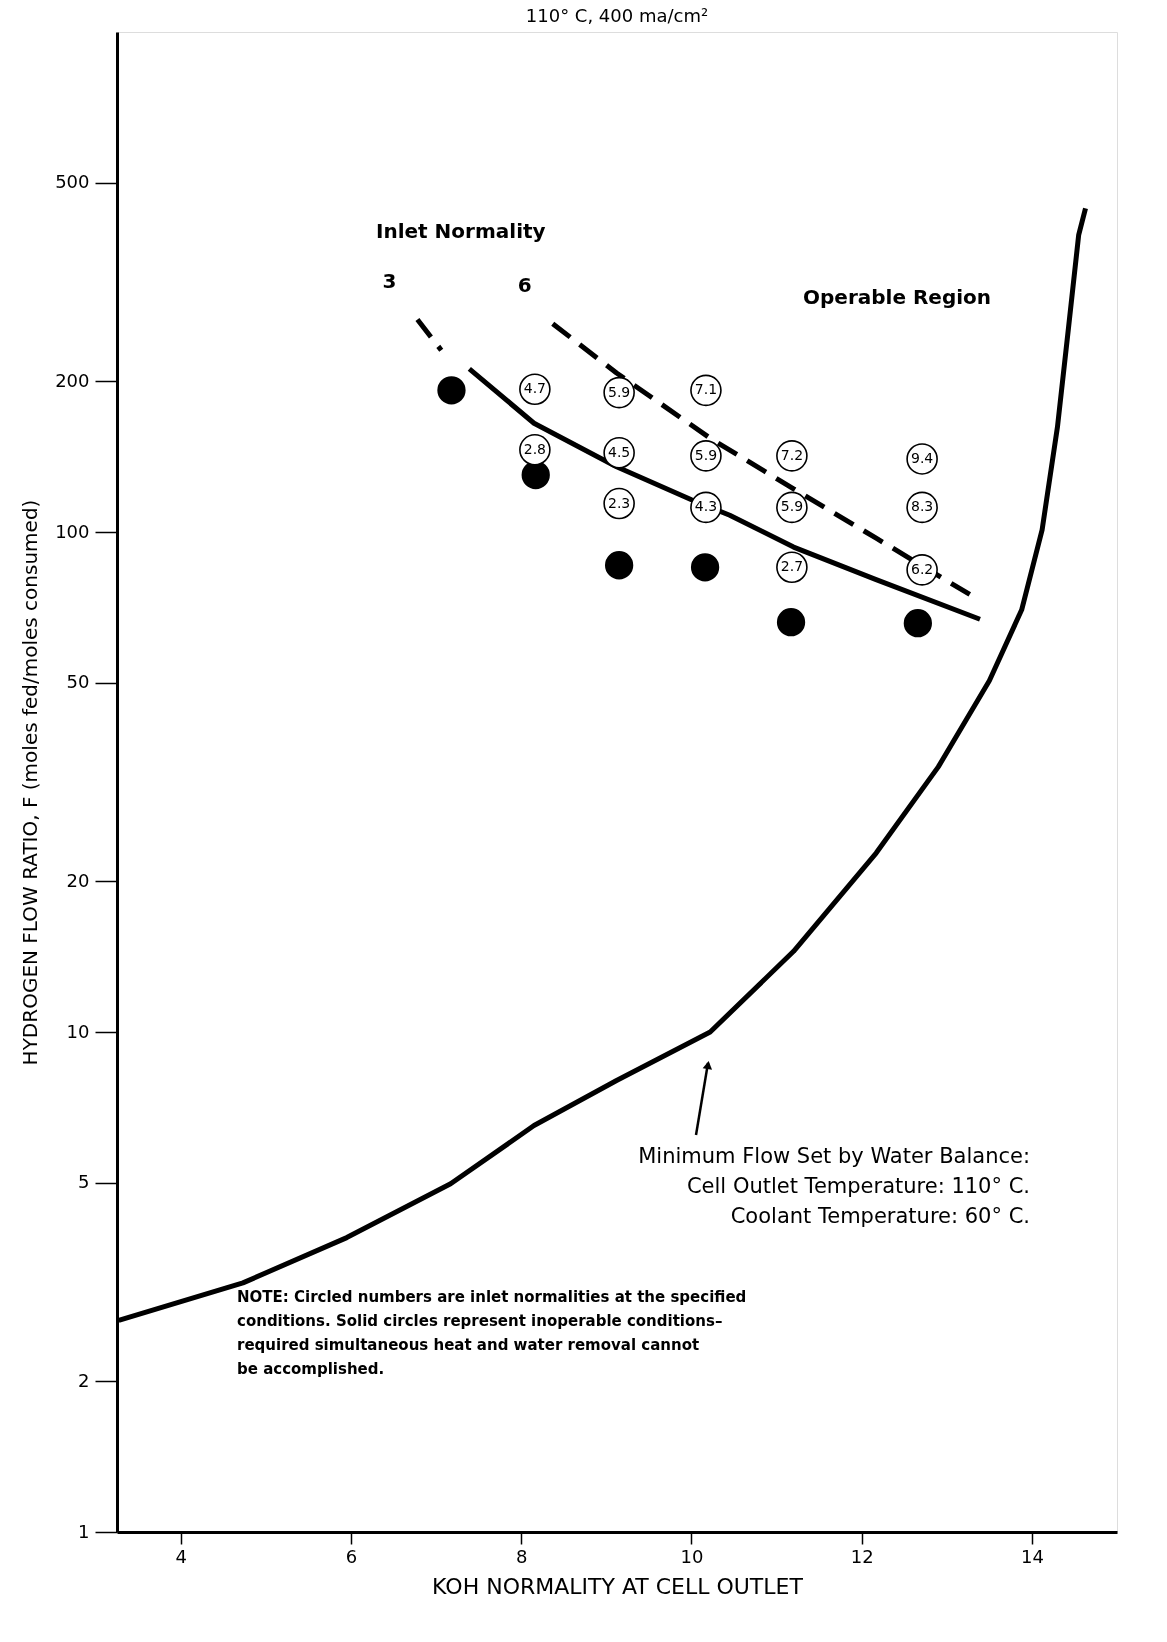 The height and width of the screenshot is (1642, 1167). What do you see at coordinates (84, 1182) in the screenshot?
I see `y-tick-label: 5` at bounding box center [84, 1182].